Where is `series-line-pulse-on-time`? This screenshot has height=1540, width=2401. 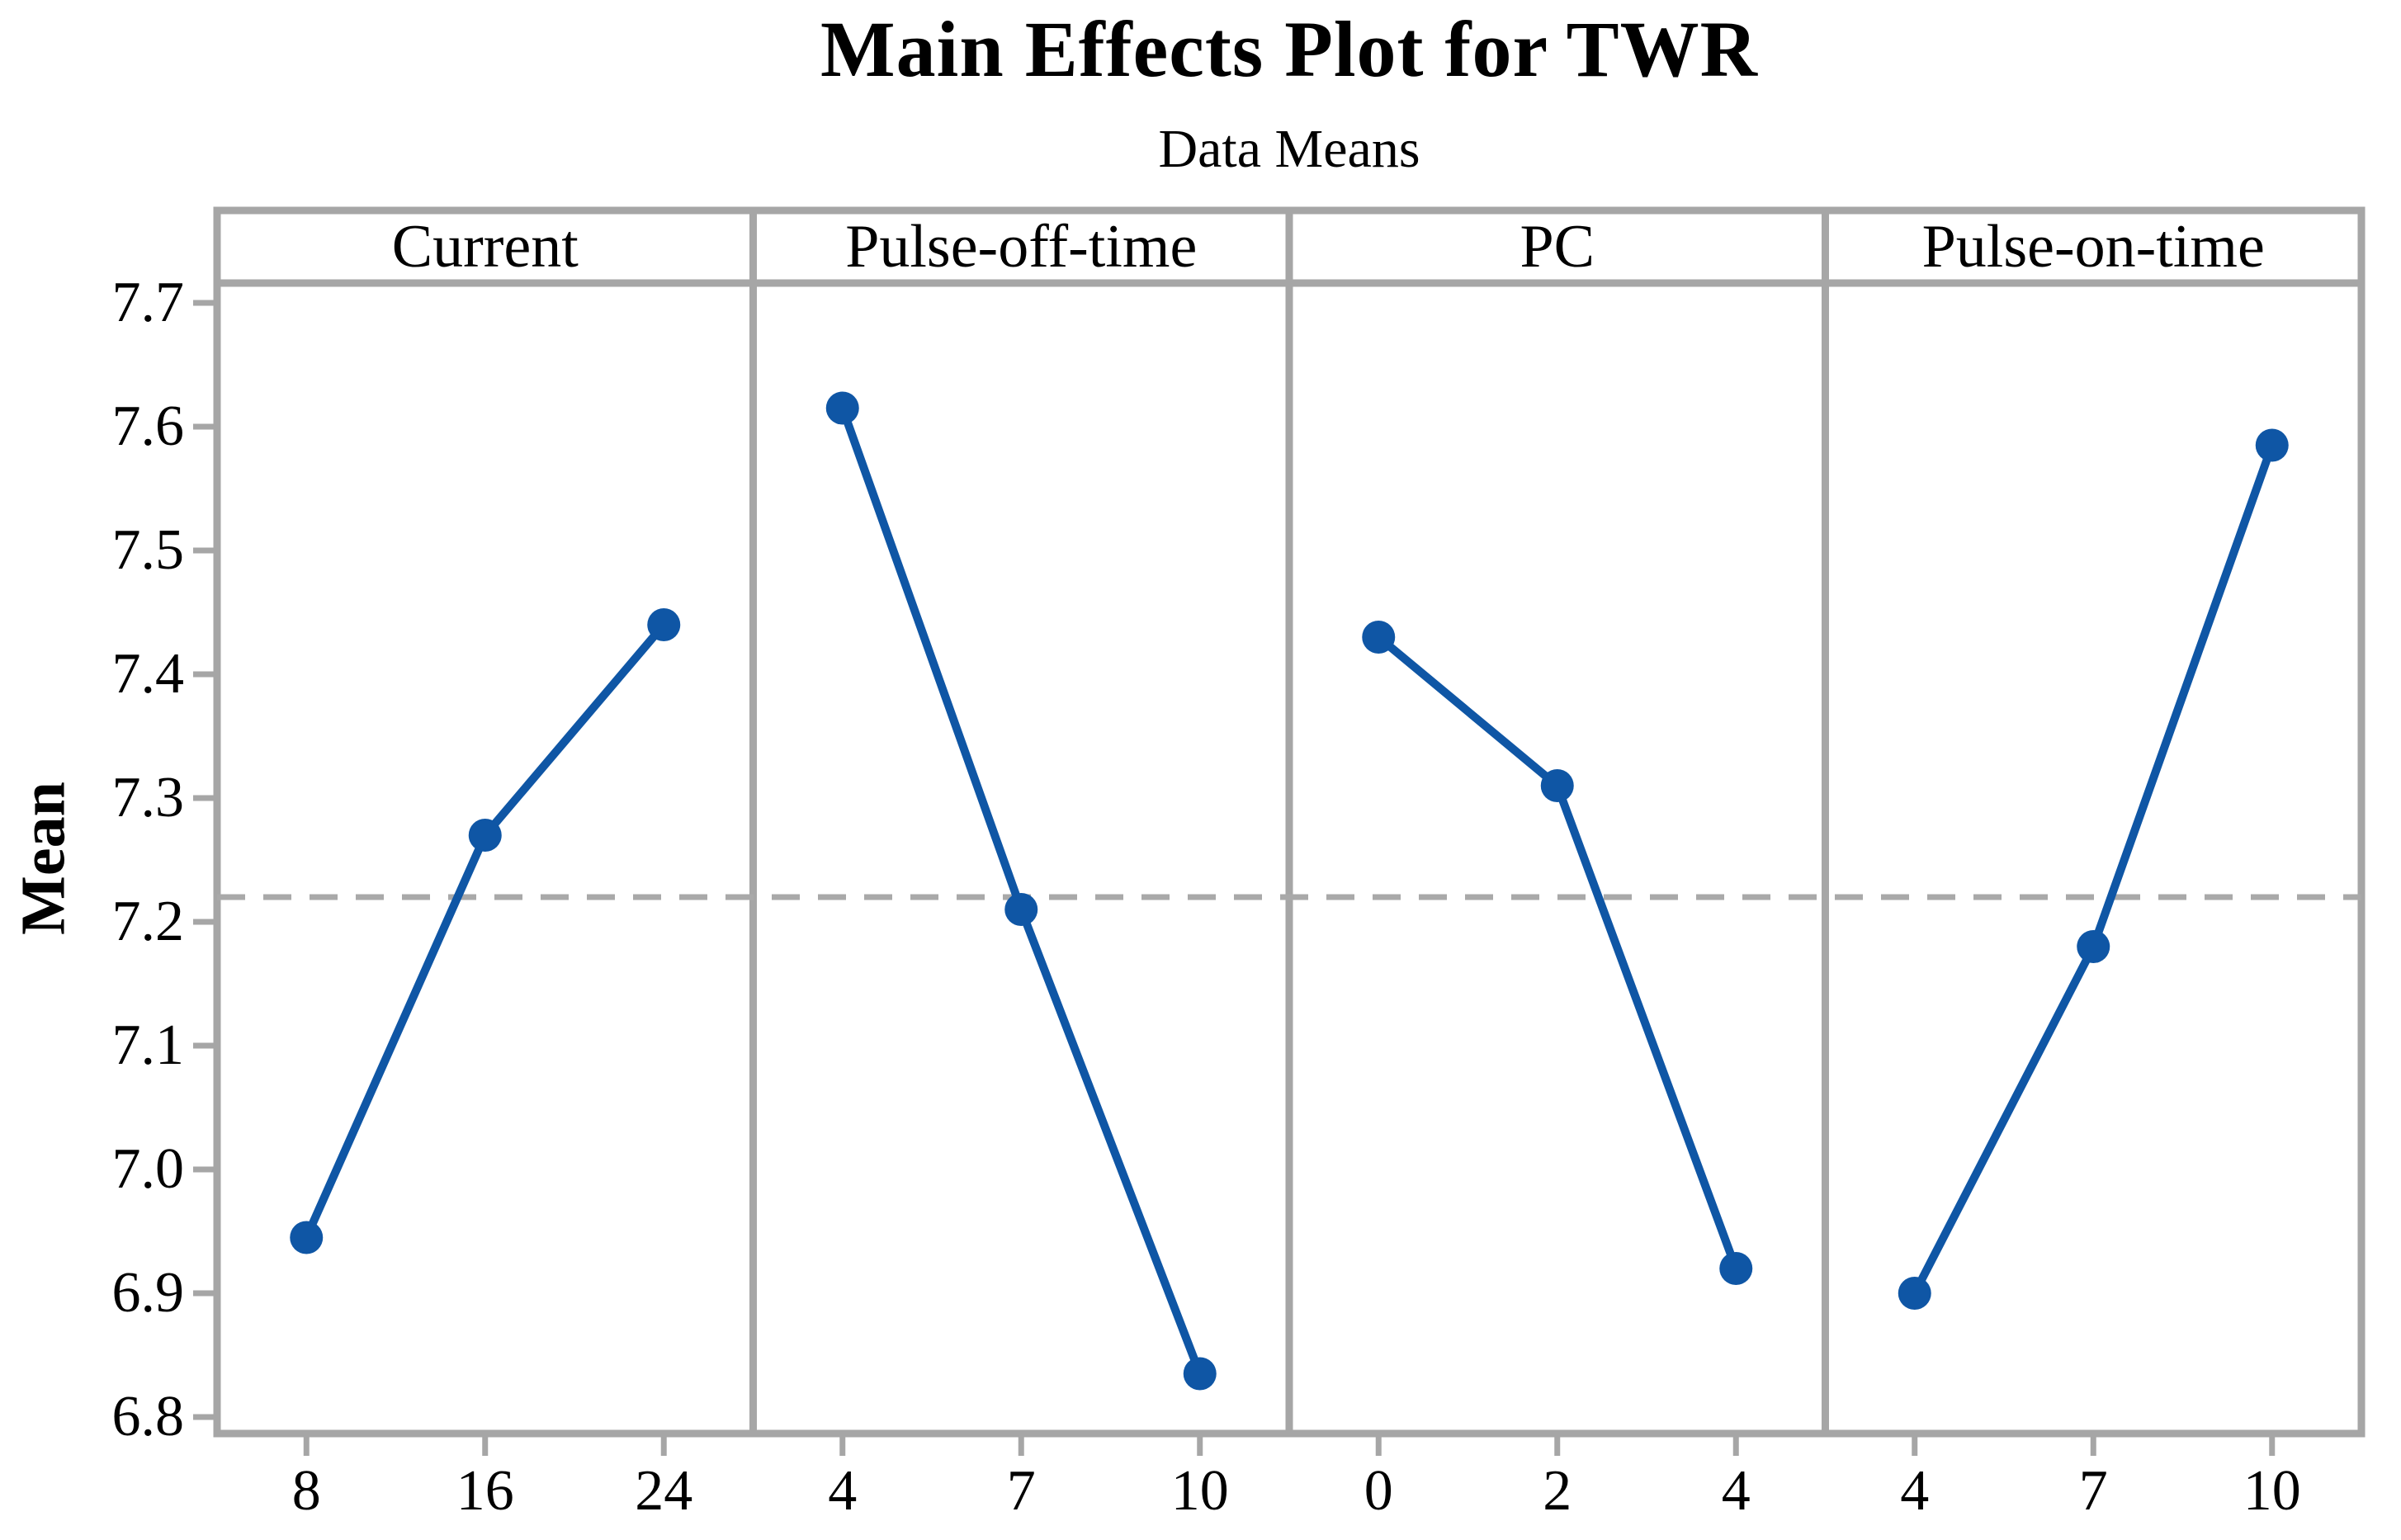 series-line-pulse-on-time is located at coordinates (2093, 869).